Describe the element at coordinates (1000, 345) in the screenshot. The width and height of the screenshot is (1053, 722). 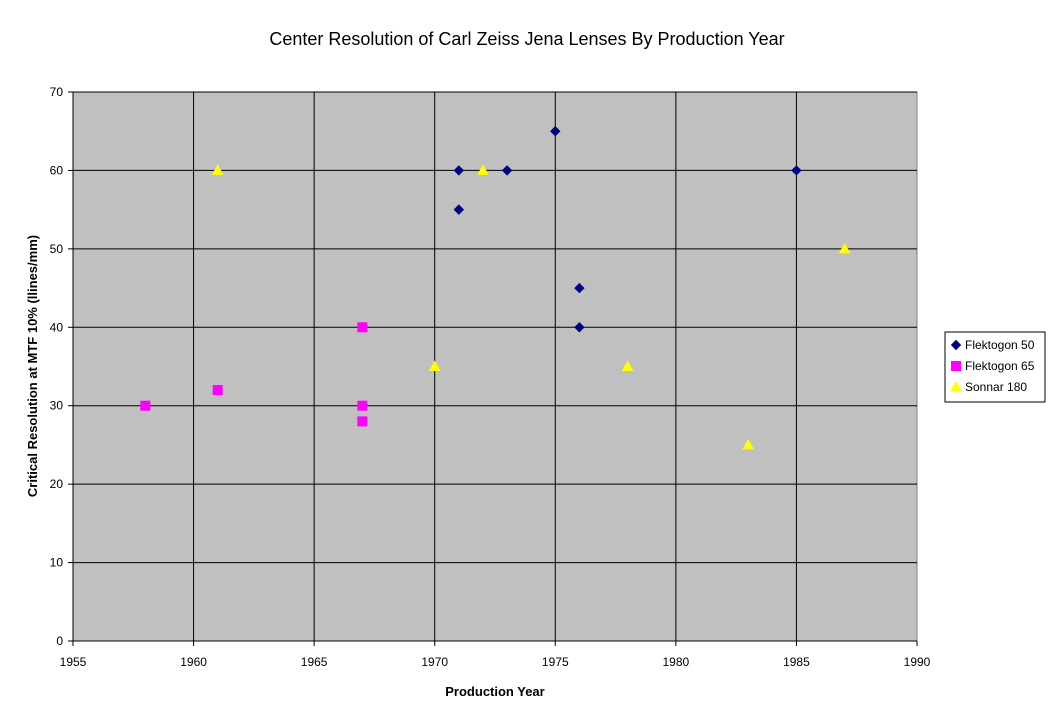
I see `legend-label: Flektogon 50` at that location.